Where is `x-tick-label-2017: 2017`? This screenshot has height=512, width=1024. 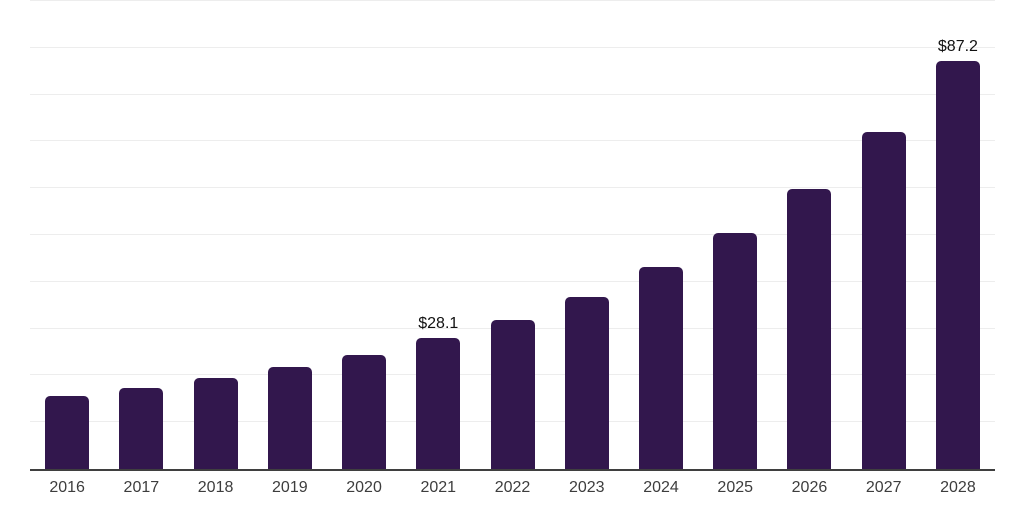
x-tick-label-2017: 2017 is located at coordinates (141, 487).